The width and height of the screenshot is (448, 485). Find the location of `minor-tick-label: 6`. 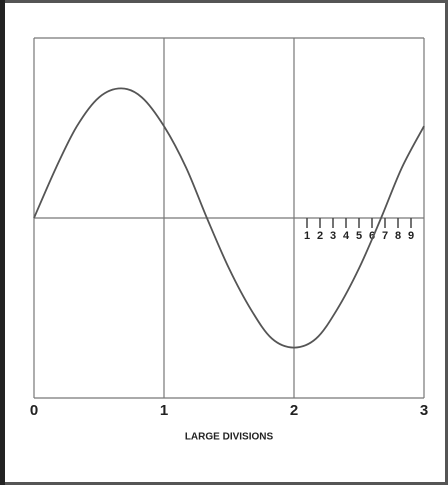

minor-tick-label: 6 is located at coordinates (372, 236).